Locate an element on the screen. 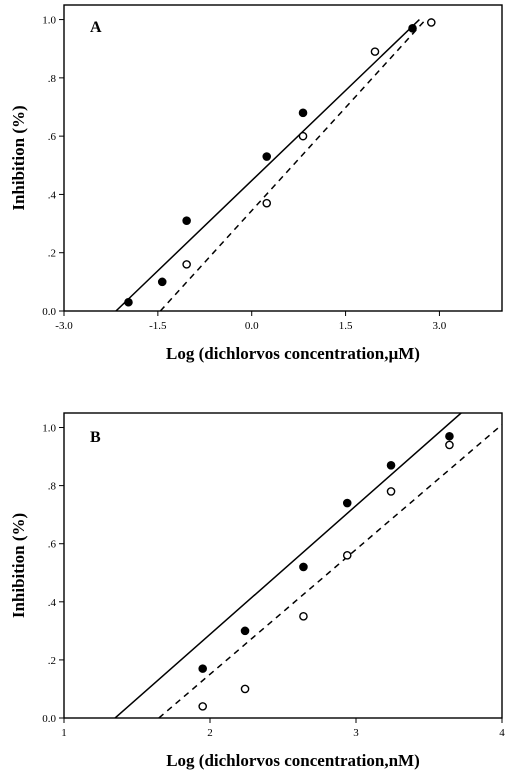 The height and width of the screenshot is (777, 510). panel-label: B is located at coordinates (95, 437).